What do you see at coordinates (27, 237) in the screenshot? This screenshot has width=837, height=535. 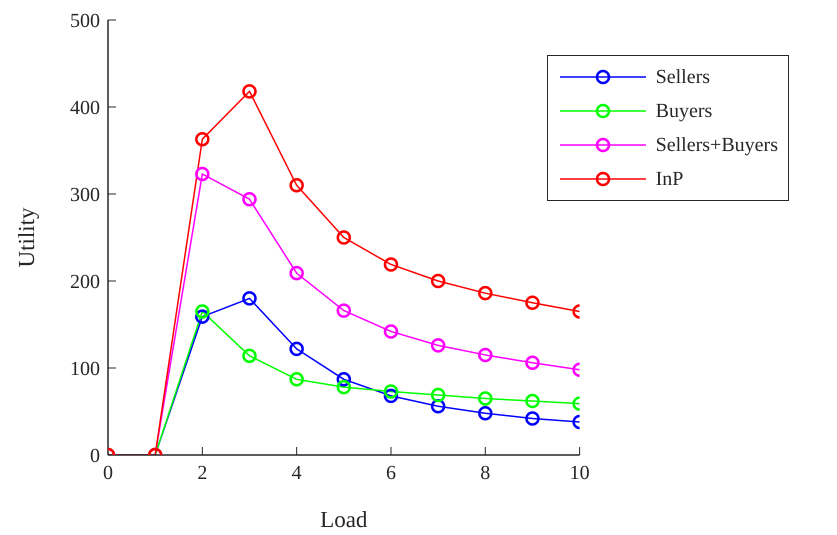 I see `y-axis-title: Utility` at bounding box center [27, 237].